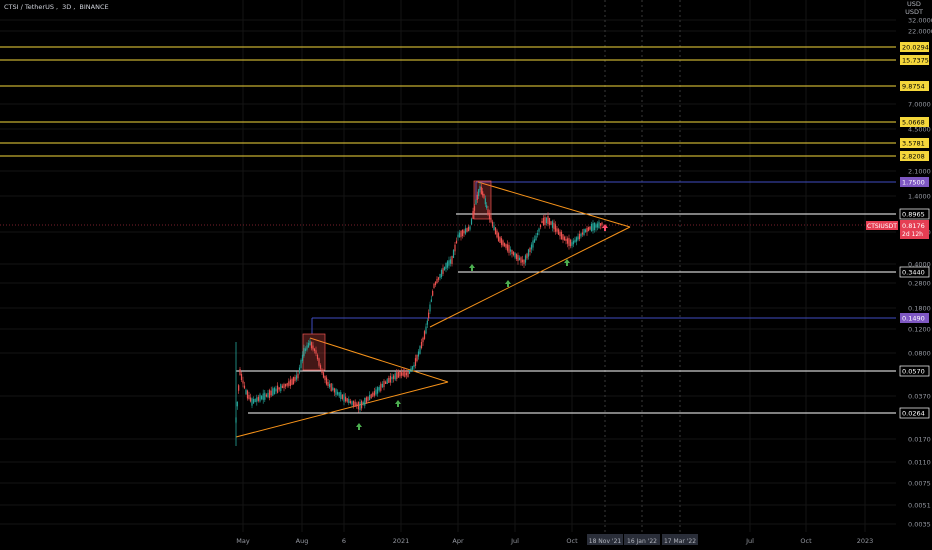 Image resolution: width=932 pixels, height=550 pixels. What do you see at coordinates (919, 330) in the screenshot?
I see `price-tick-label: 0.1200` at bounding box center [919, 330].